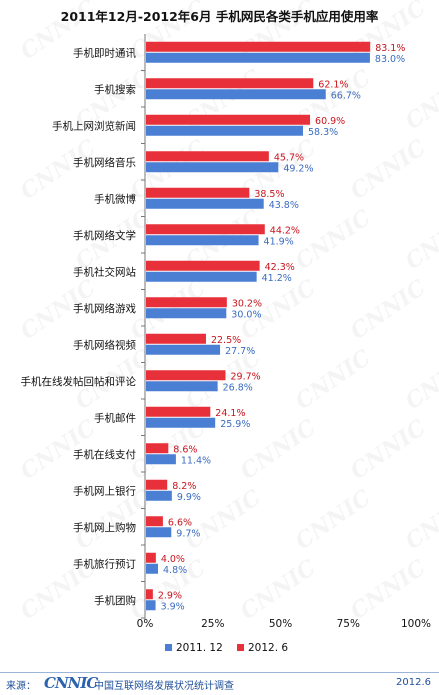 This screenshot has height=695, width=439. Describe the element at coordinates (104, 490) in the screenshot. I see `category-label: 手机网上银行` at that location.